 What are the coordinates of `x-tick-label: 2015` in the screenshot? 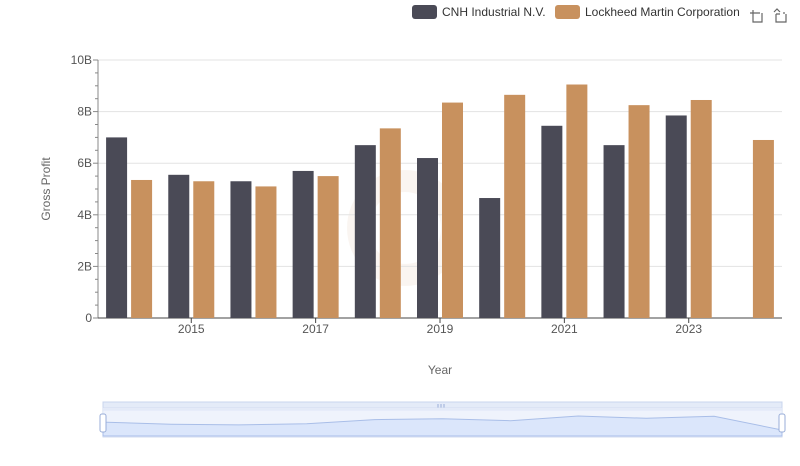 It's located at (191, 329).